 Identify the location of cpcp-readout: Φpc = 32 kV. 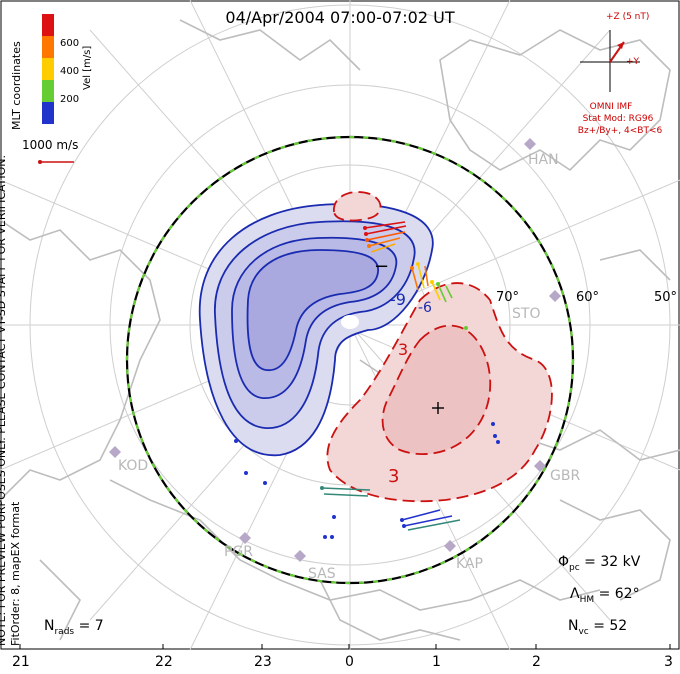
(599, 563).